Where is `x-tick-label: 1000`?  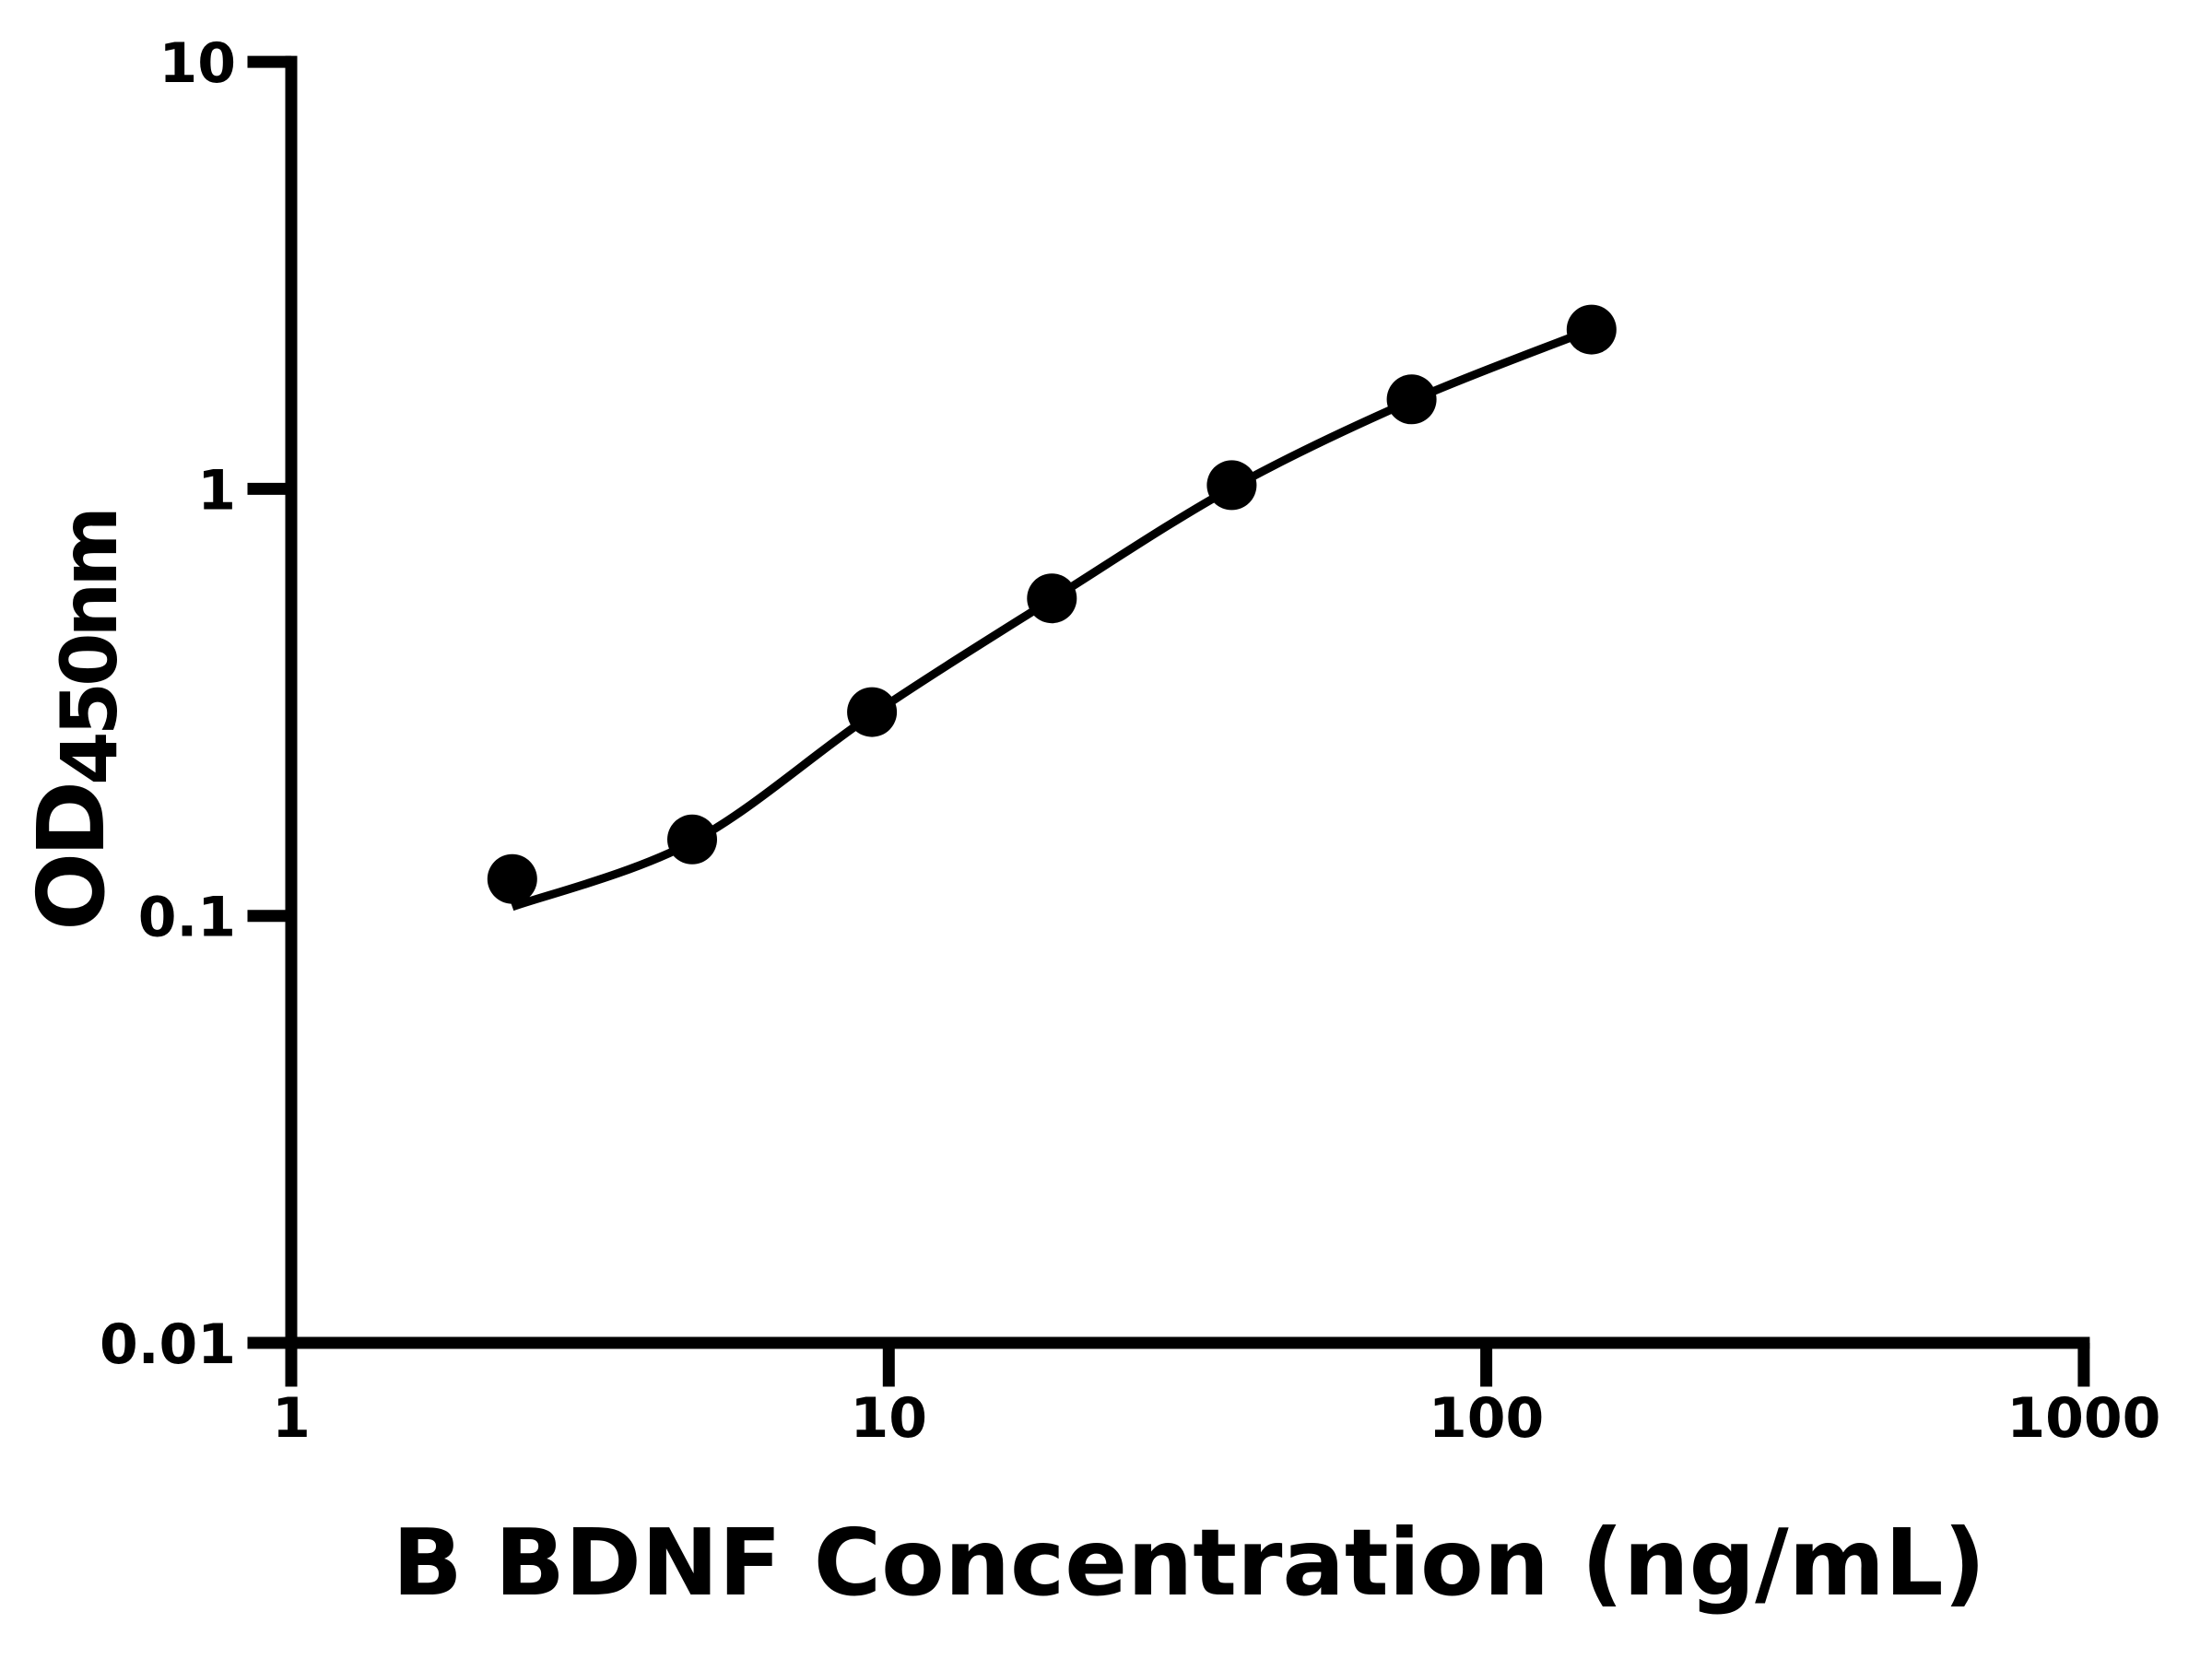 x-tick-label: 1000 is located at coordinates (2083, 1418).